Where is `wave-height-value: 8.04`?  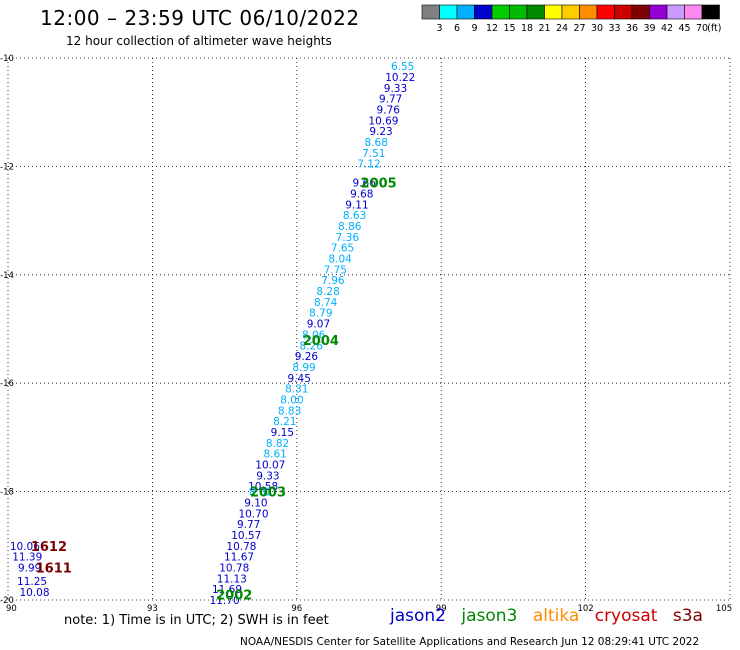 wave-height-value: 8.04 is located at coordinates (340, 260).